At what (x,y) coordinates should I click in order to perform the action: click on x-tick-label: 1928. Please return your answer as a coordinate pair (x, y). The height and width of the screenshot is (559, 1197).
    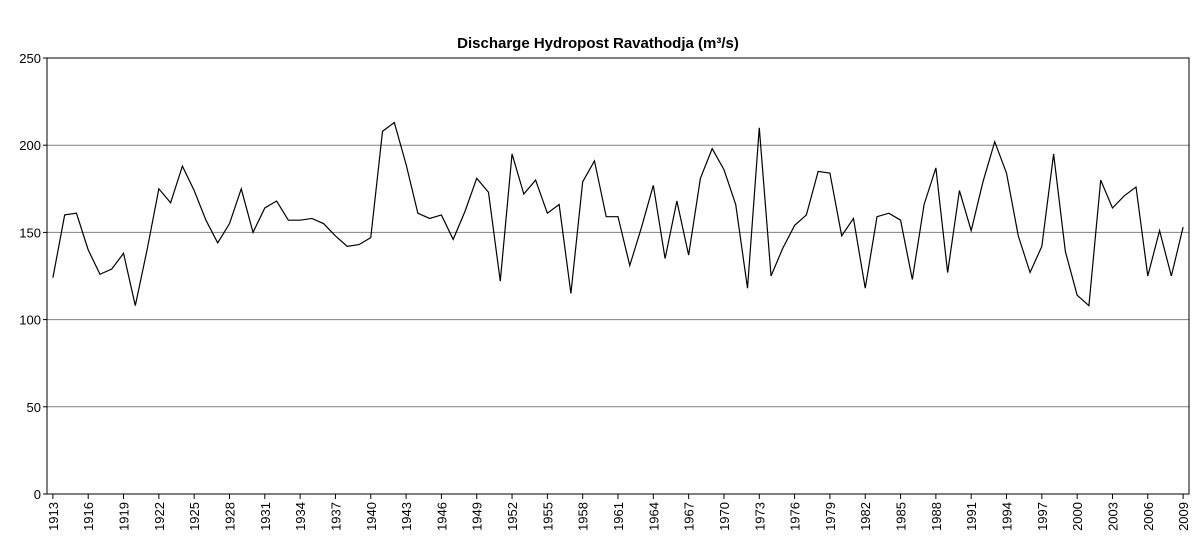
    Looking at the image, I should click on (229, 516).